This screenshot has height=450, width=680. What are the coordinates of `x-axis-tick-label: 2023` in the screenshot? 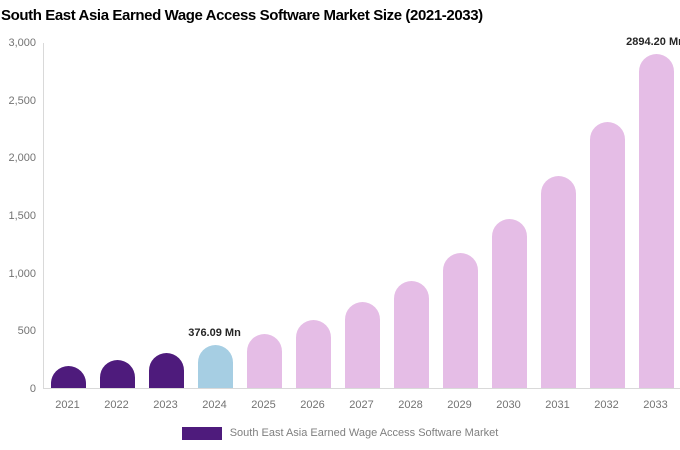 It's located at (165, 405).